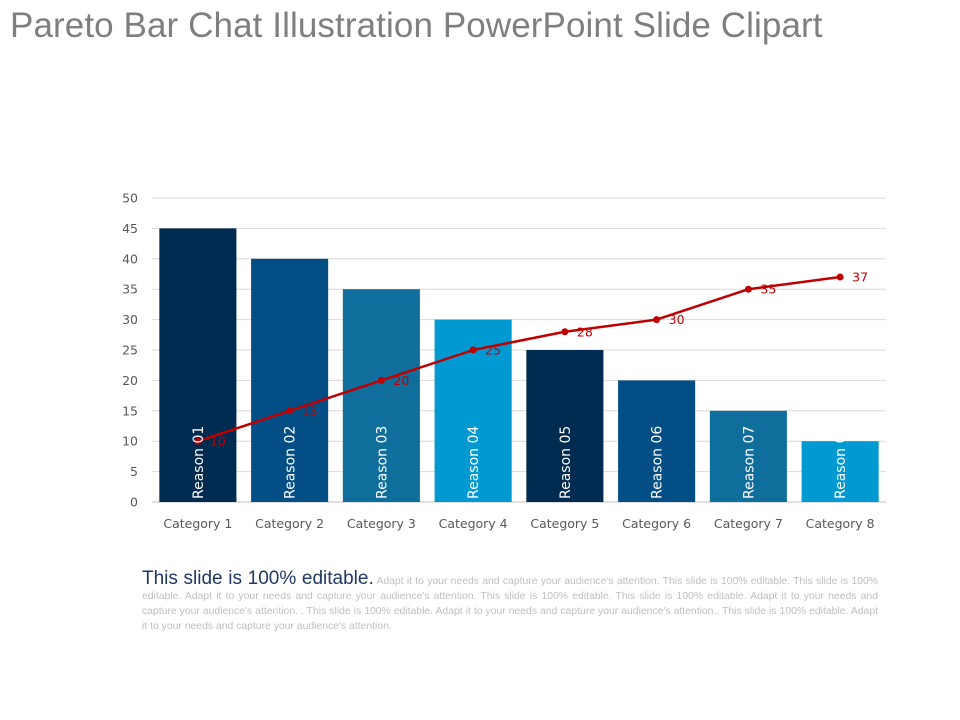 The width and height of the screenshot is (960, 720). What do you see at coordinates (130, 441) in the screenshot?
I see `y-tick-label: 10` at bounding box center [130, 441].